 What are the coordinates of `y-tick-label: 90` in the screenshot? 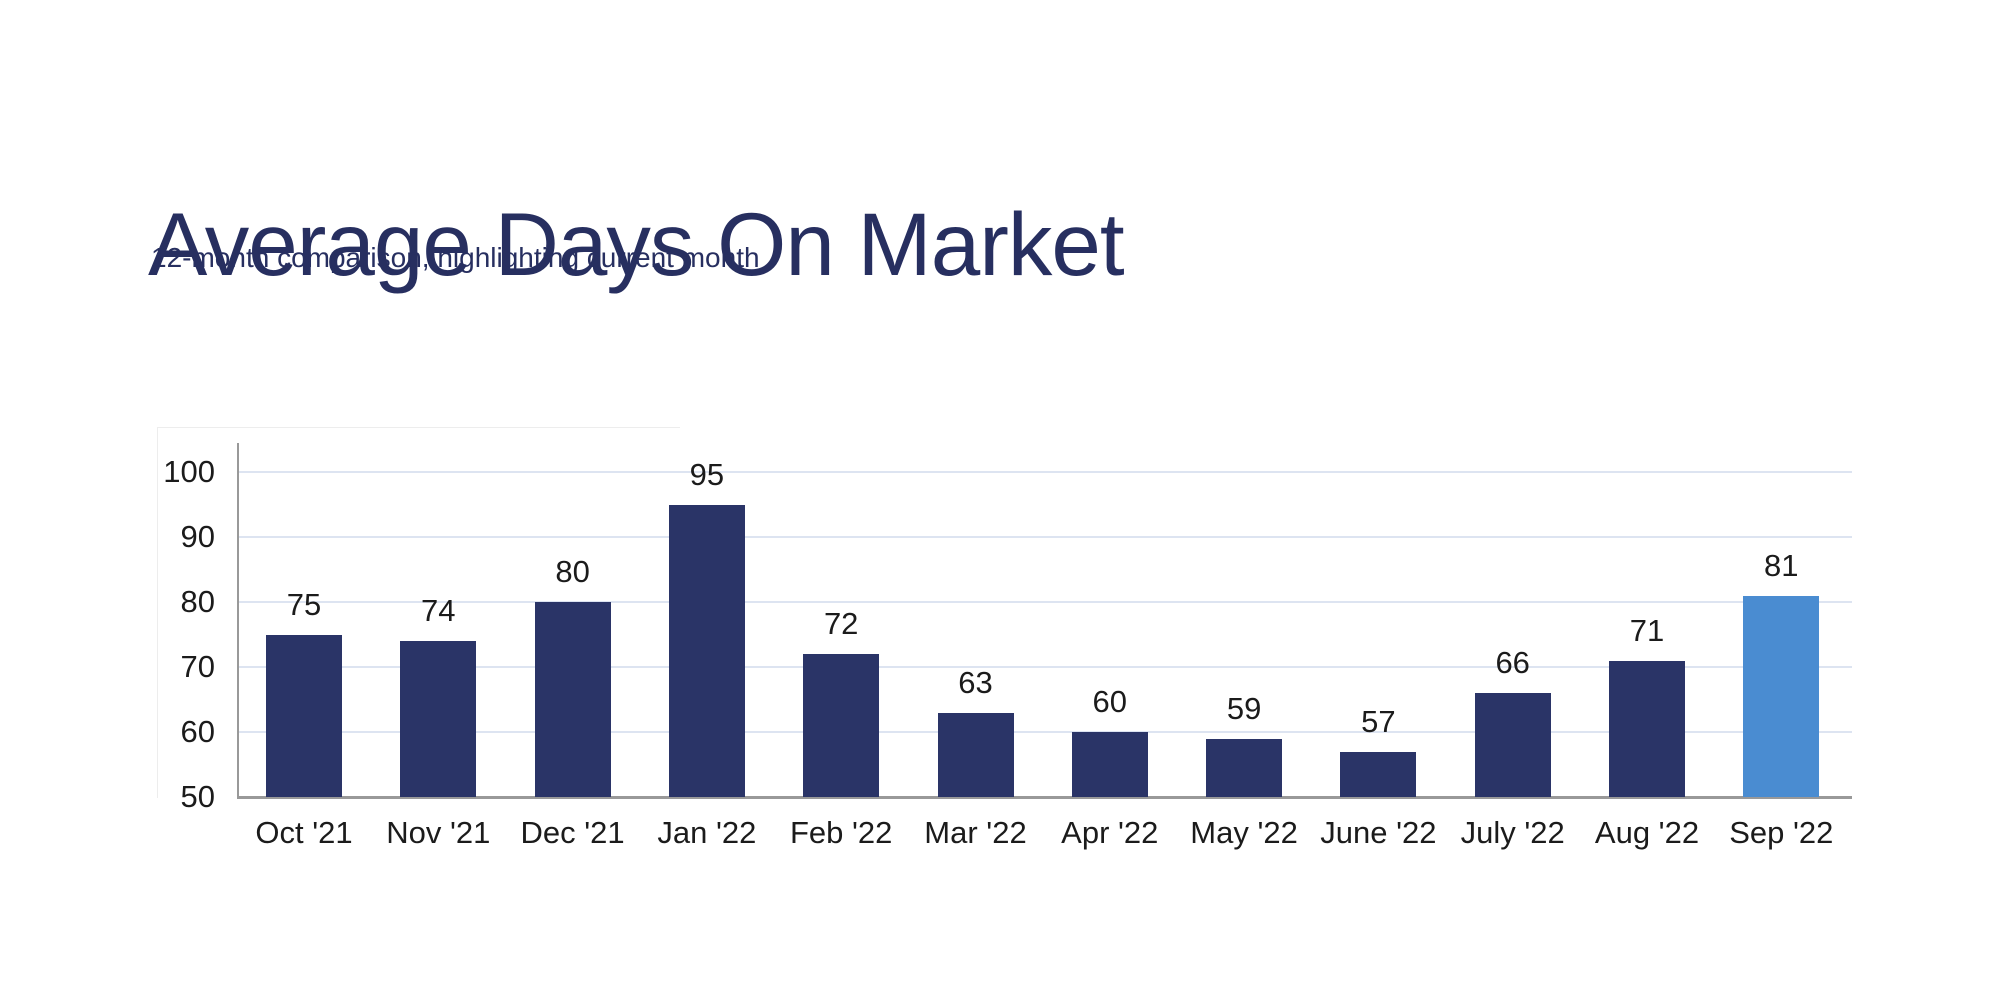 It's located at (197, 536).